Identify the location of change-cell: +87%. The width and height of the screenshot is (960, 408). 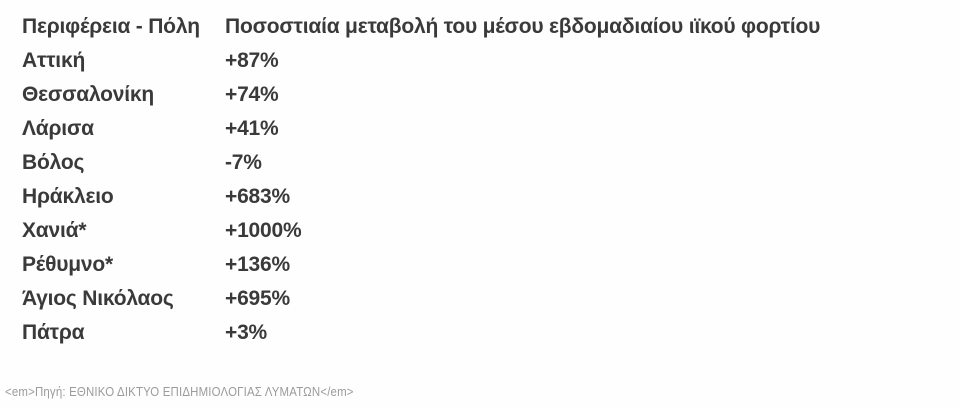
(252, 60).